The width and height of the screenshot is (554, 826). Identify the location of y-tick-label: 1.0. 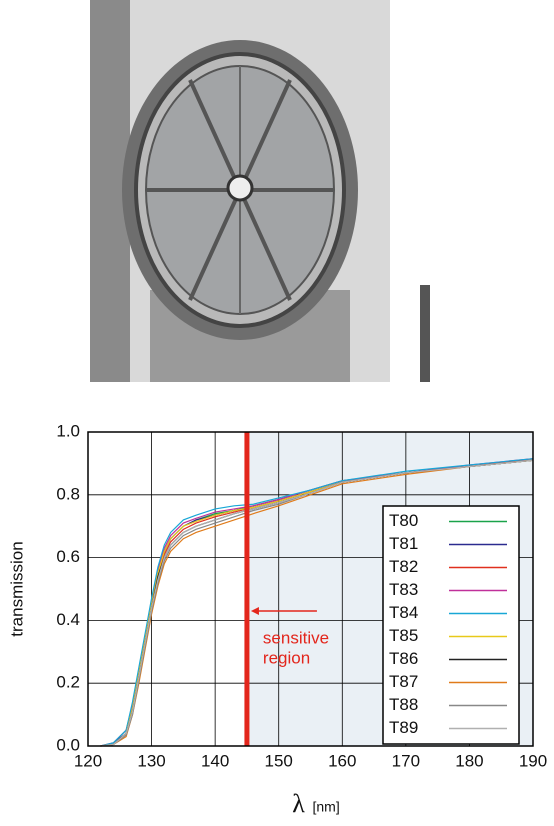
(68, 430).